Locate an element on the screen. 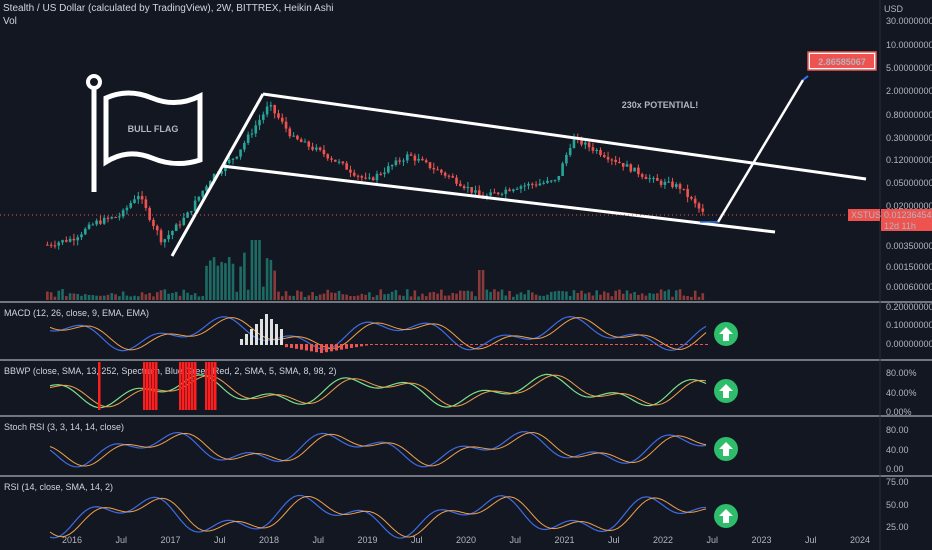 The image size is (932, 550). indicator-tick-label: 75.00 is located at coordinates (897, 482).